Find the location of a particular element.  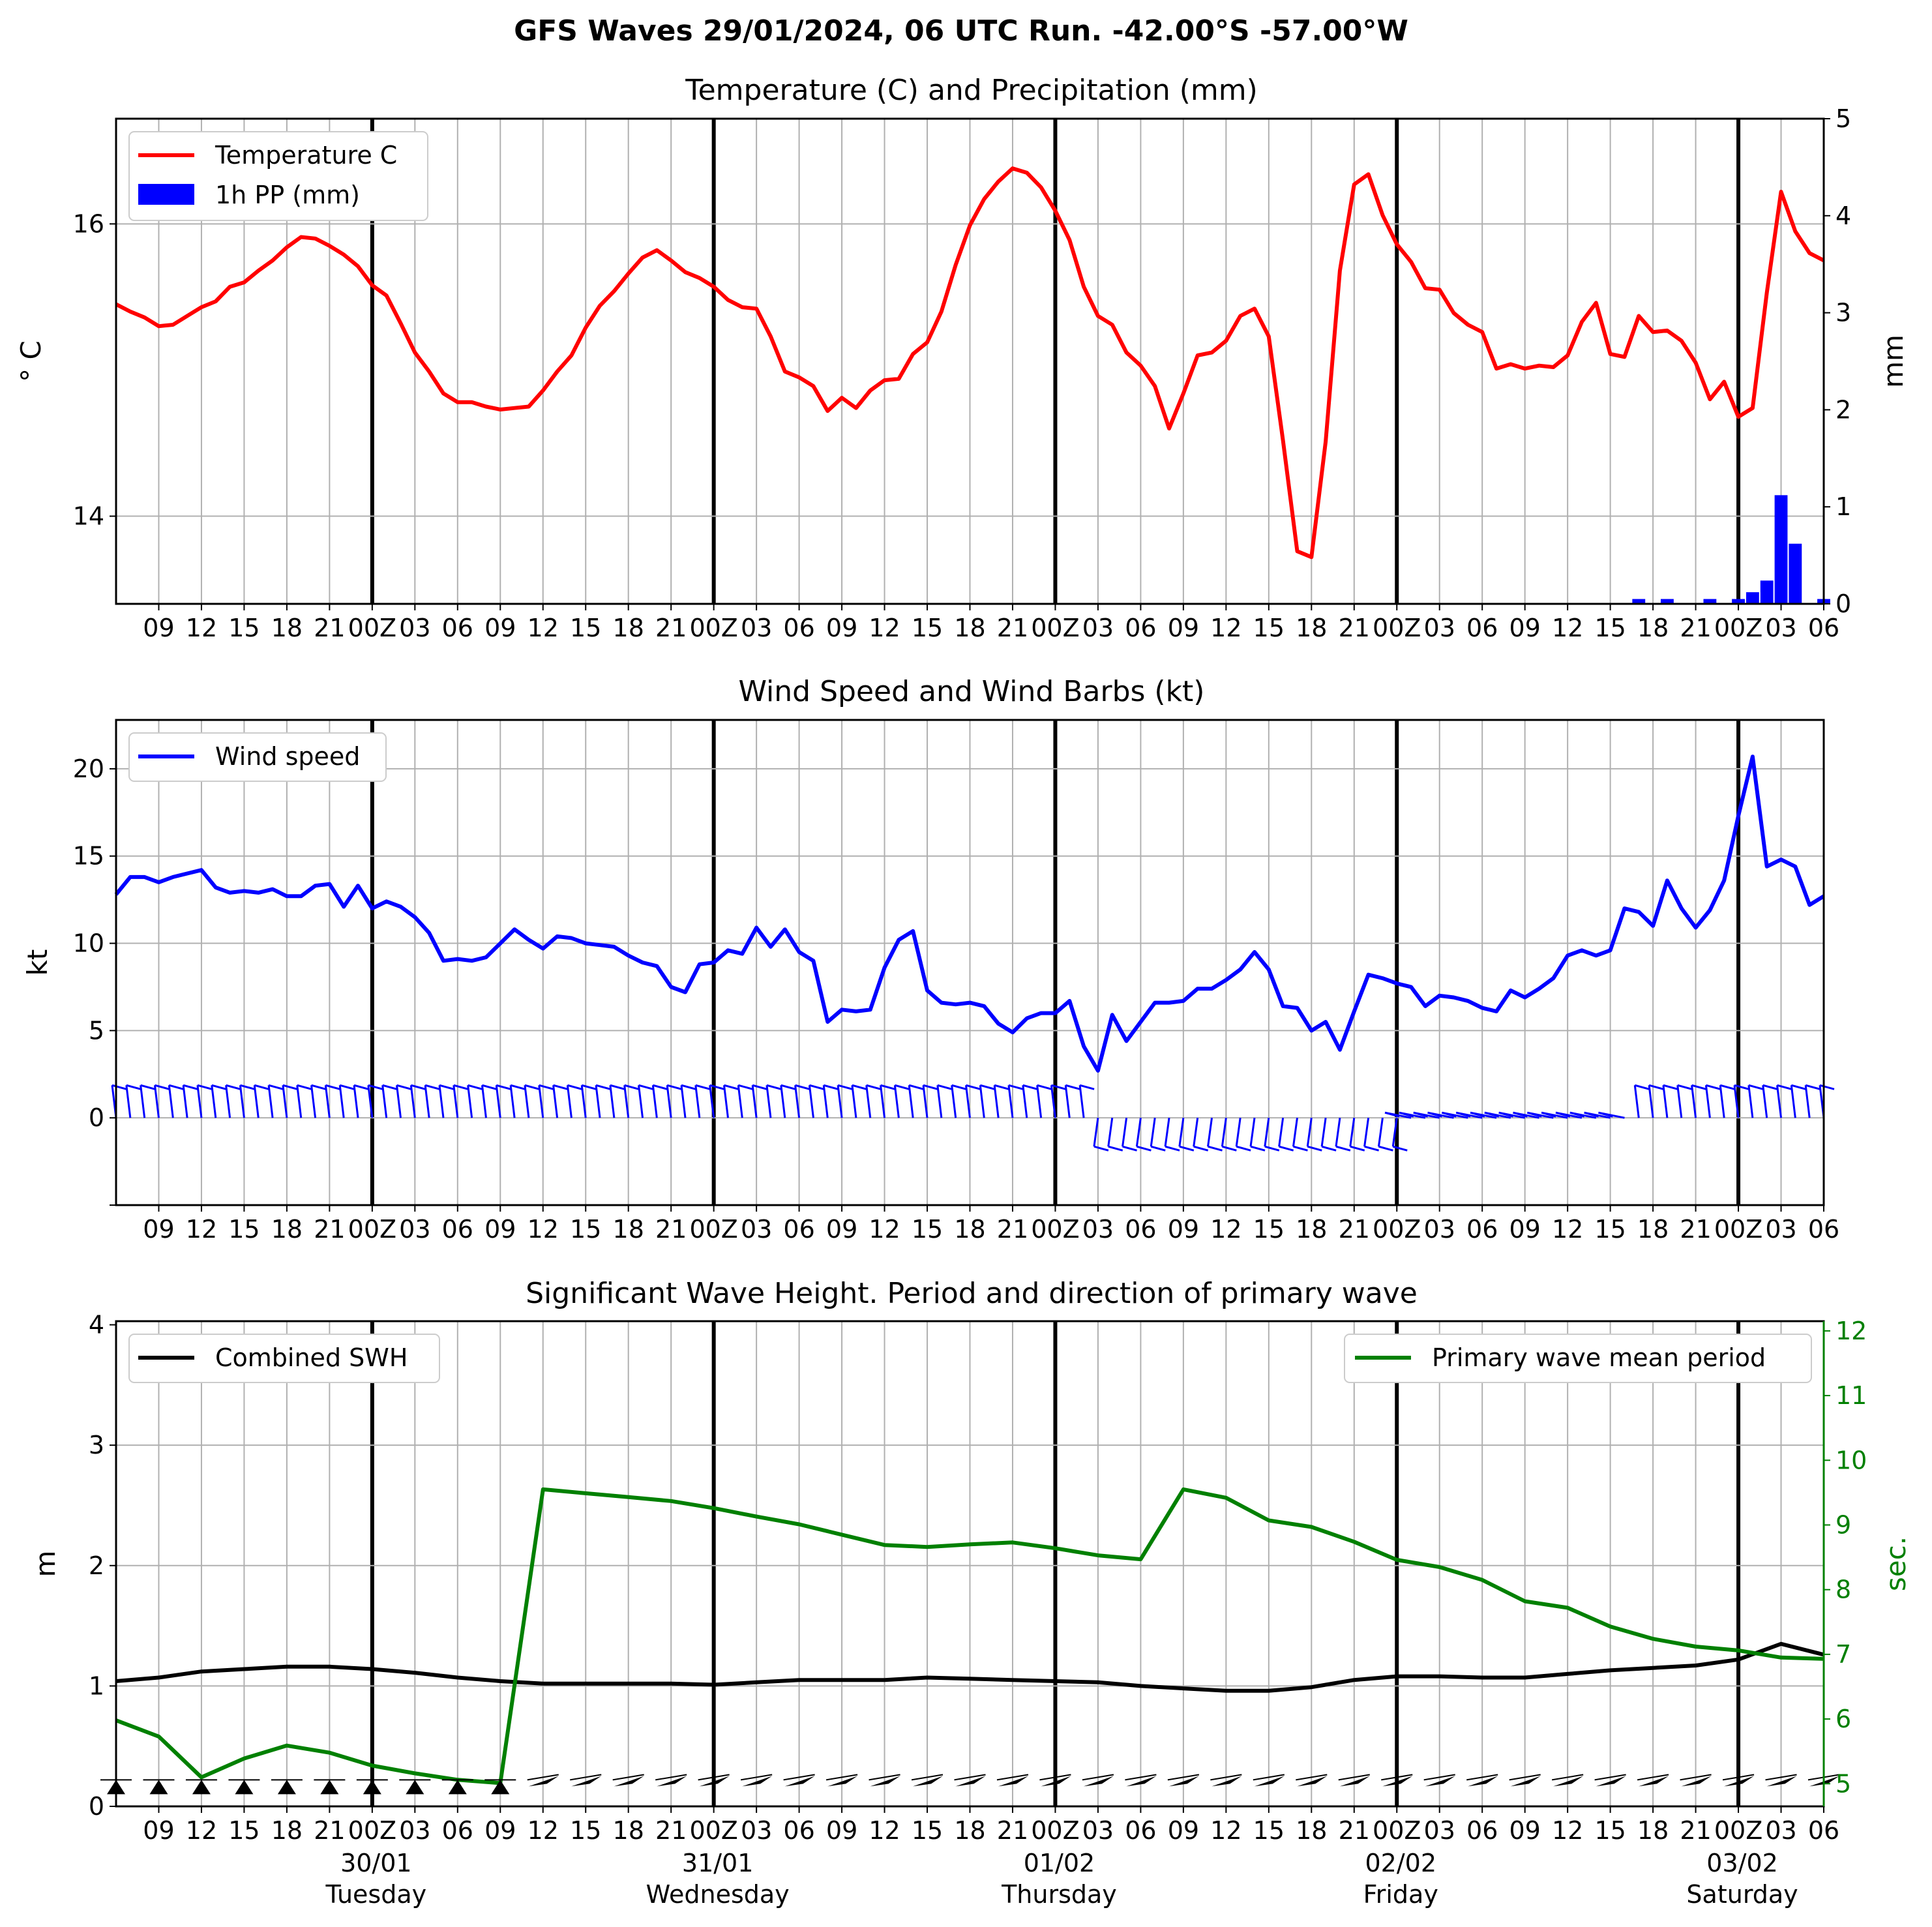

panel-title-wind: Wind Speed and Wind Barbs (kt) is located at coordinates (972, 691).